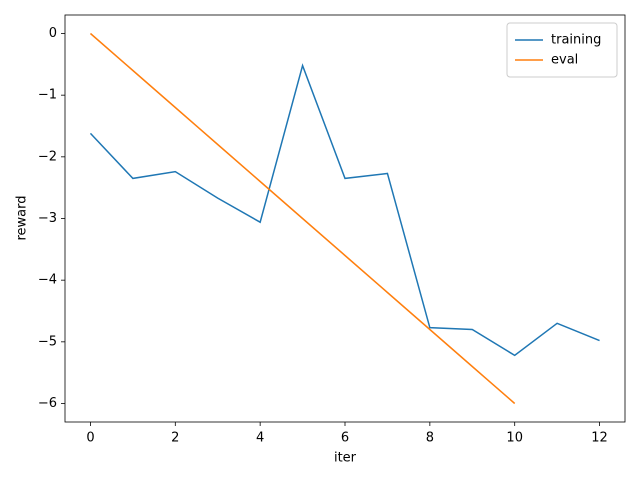  Describe the element at coordinates (562, 50) in the screenshot. I see `legend-box` at that location.